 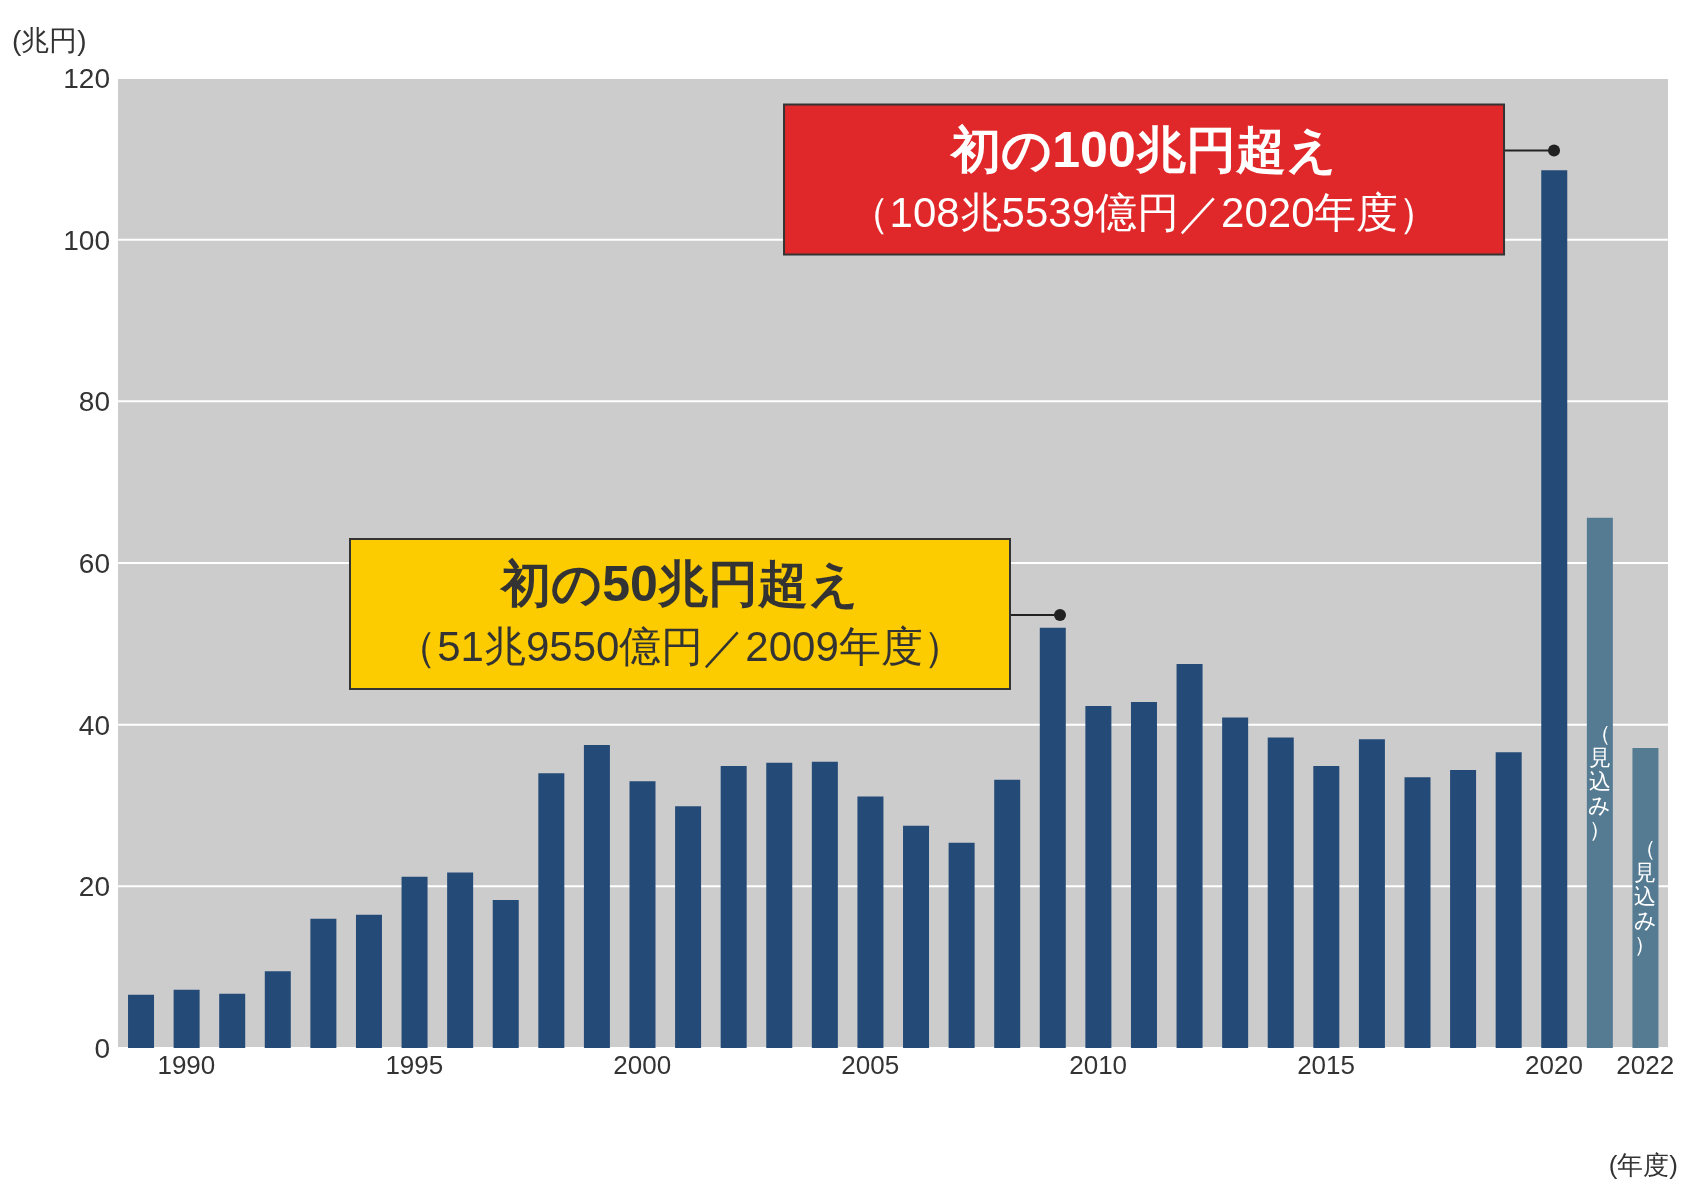 What do you see at coordinates (186, 1065) in the screenshot?
I see `x-tick-label: 1990` at bounding box center [186, 1065].